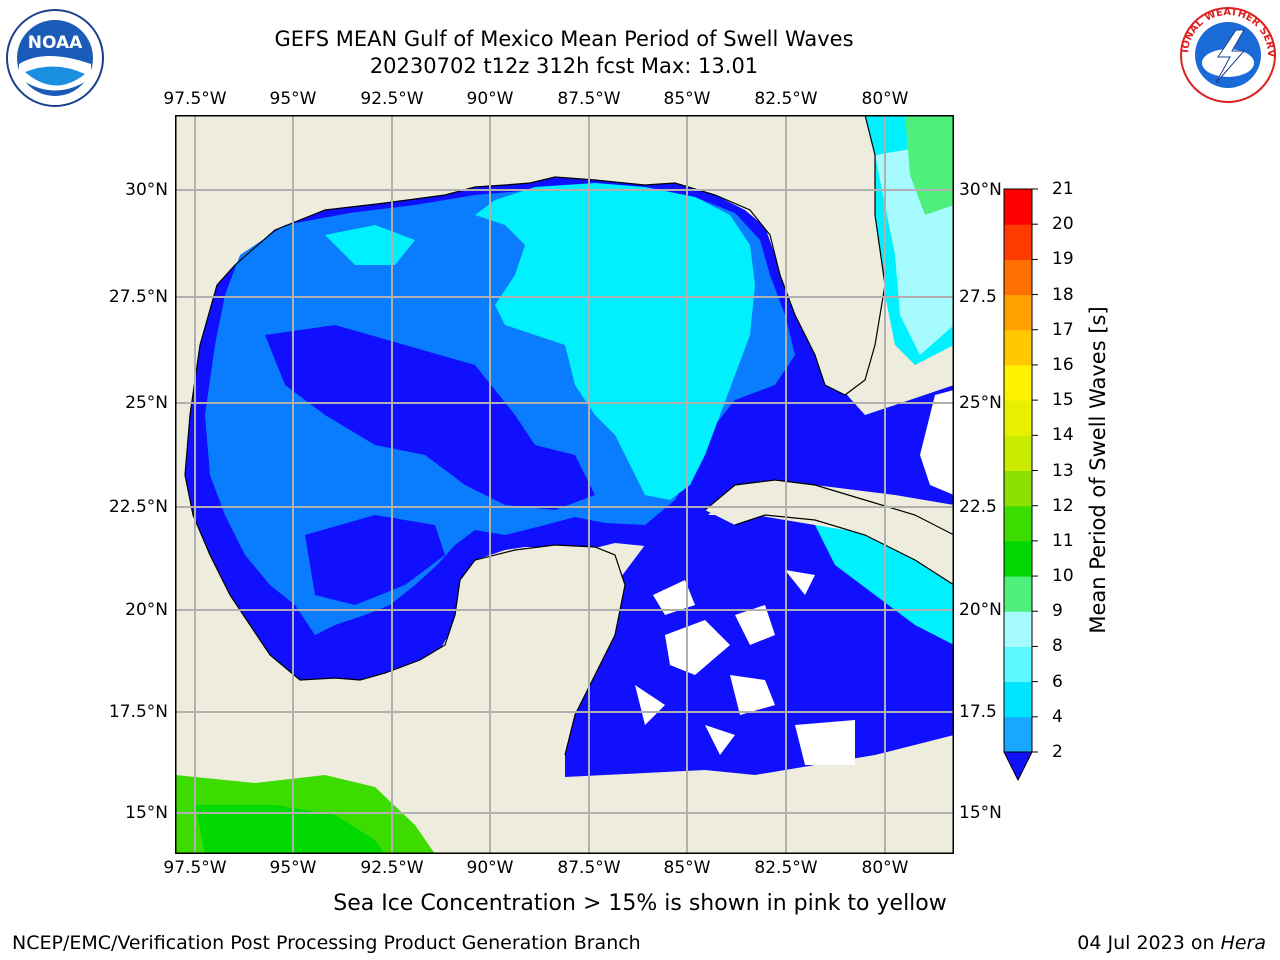 The width and height of the screenshot is (1280, 960). I want to click on colorbar-tick-label: 12, so click(1063, 505).